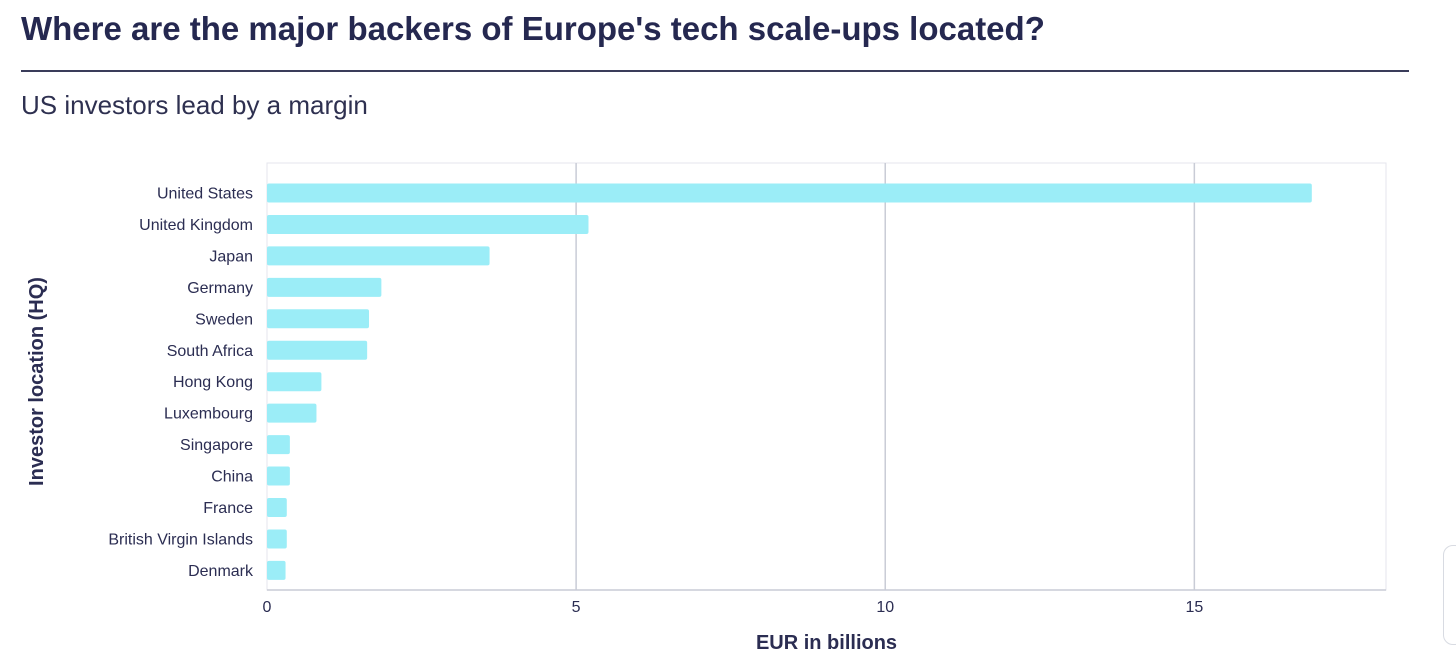 The height and width of the screenshot is (667, 1456). What do you see at coordinates (37, 381) in the screenshot?
I see `y-axis-label: Investor location (HQ)` at bounding box center [37, 381].